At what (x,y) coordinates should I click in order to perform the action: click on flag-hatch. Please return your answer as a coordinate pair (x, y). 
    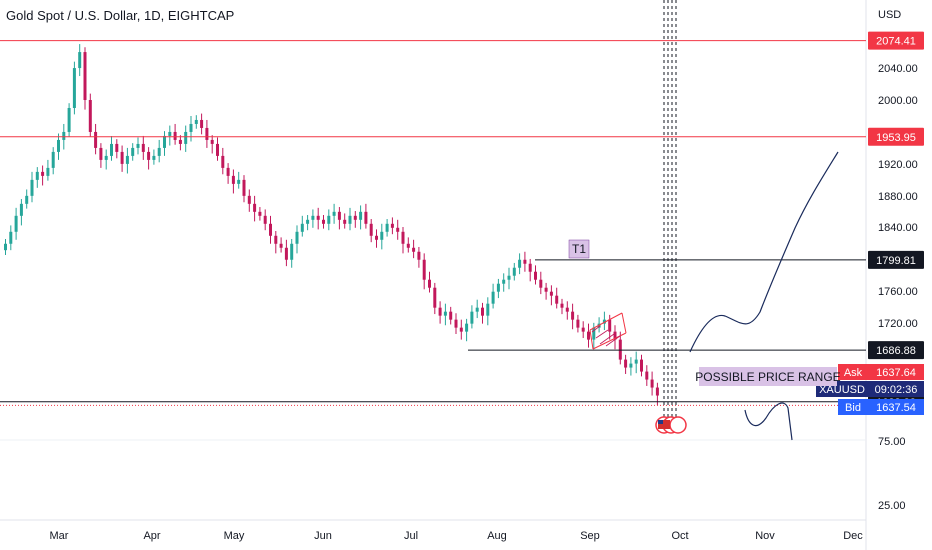
    Looking at the image, I should click on (606, 336).